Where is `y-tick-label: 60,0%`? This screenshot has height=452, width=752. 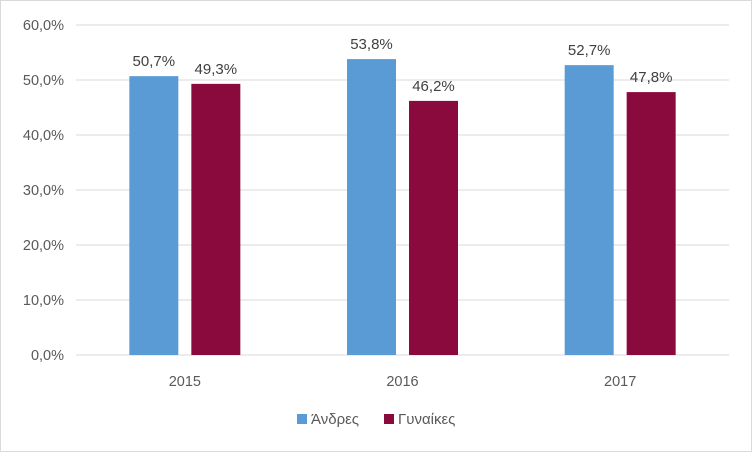 y-tick-label: 60,0% is located at coordinates (43, 26).